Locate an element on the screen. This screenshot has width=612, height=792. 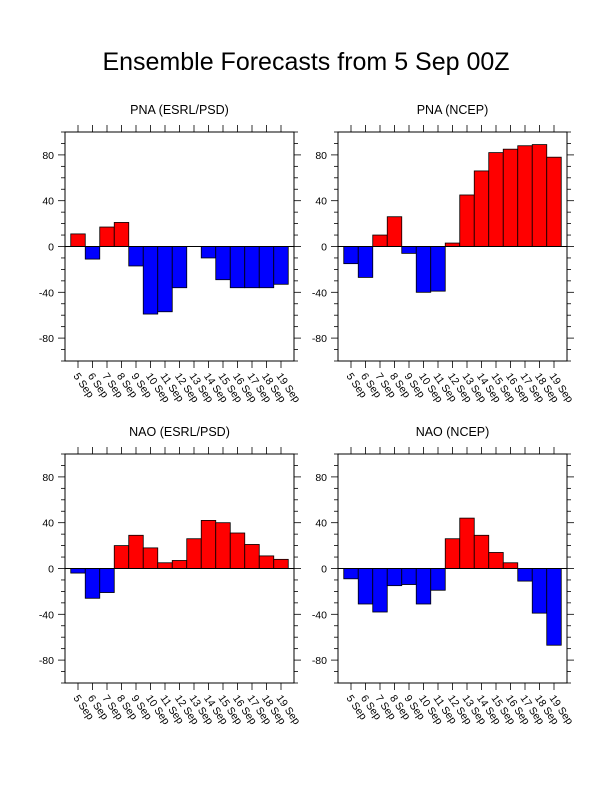
panel-title: NAO (ESRL/PSD) is located at coordinates (179, 432).